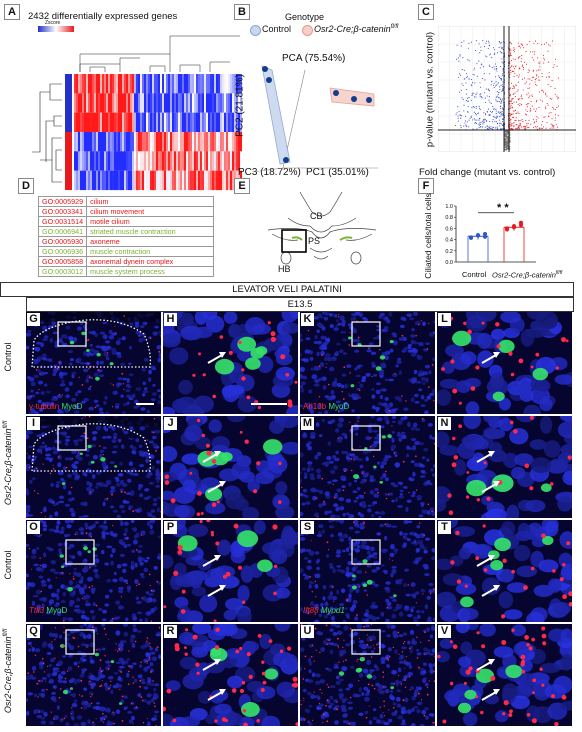 The width and height of the screenshot is (582, 732). I want to click on micrograph-i: I, so click(93, 467).